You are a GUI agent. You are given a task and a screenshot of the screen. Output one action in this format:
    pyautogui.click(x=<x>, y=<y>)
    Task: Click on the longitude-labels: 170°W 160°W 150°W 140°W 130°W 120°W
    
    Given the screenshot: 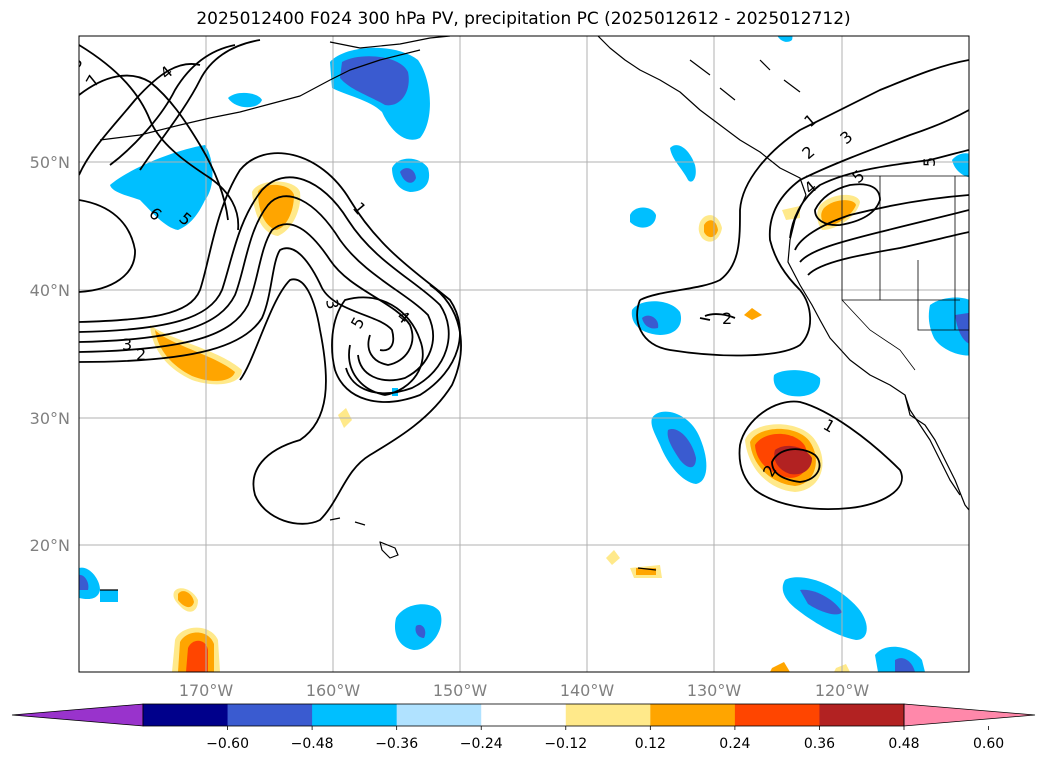 What is the action you would take?
    pyautogui.click(x=524, y=690)
    